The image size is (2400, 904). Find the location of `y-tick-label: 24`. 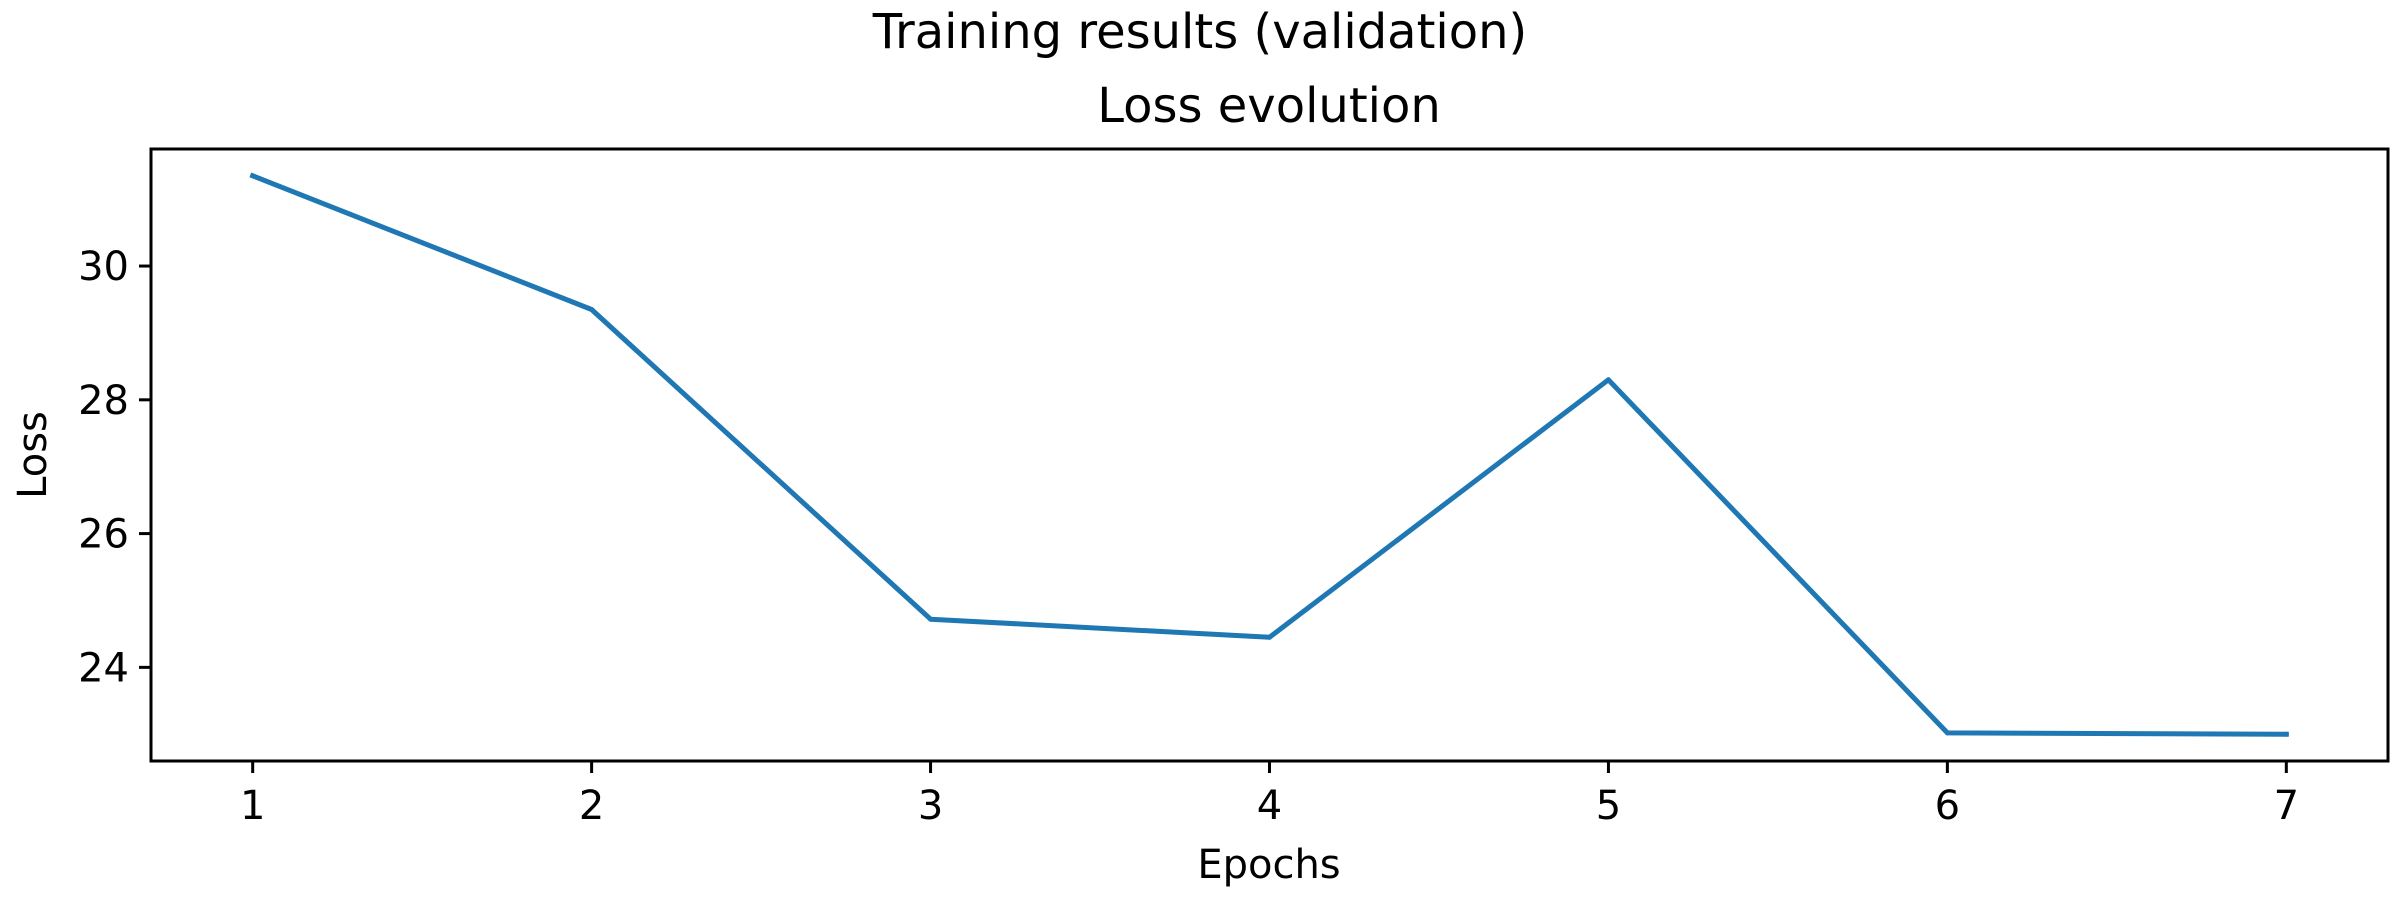

y-tick-label: 24 is located at coordinates (103, 668).